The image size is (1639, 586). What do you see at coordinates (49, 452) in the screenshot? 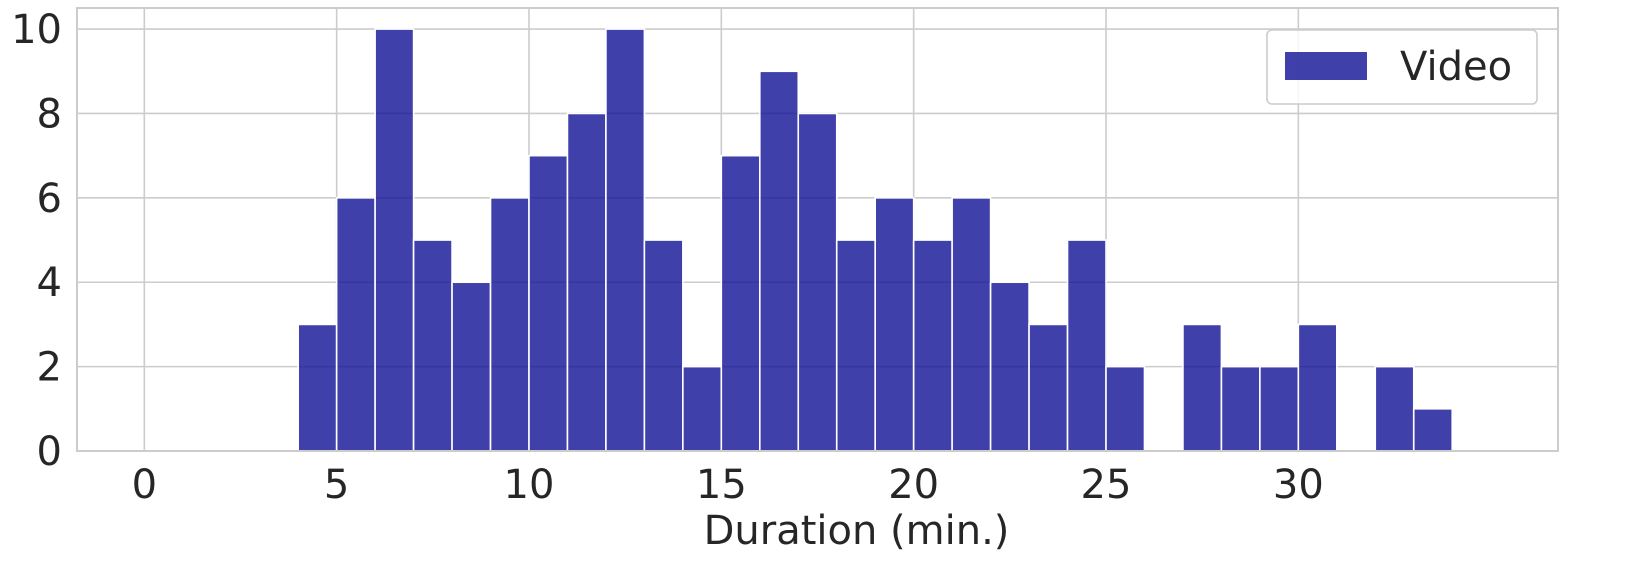
I see `y-tick-label: 0` at bounding box center [49, 452].